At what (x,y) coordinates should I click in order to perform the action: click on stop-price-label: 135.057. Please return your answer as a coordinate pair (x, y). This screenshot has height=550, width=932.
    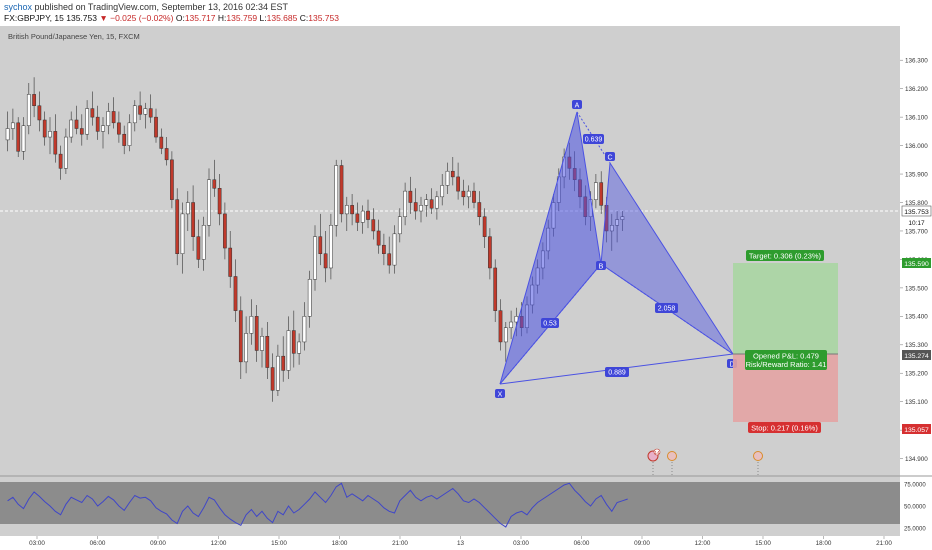
    Looking at the image, I should click on (916, 430).